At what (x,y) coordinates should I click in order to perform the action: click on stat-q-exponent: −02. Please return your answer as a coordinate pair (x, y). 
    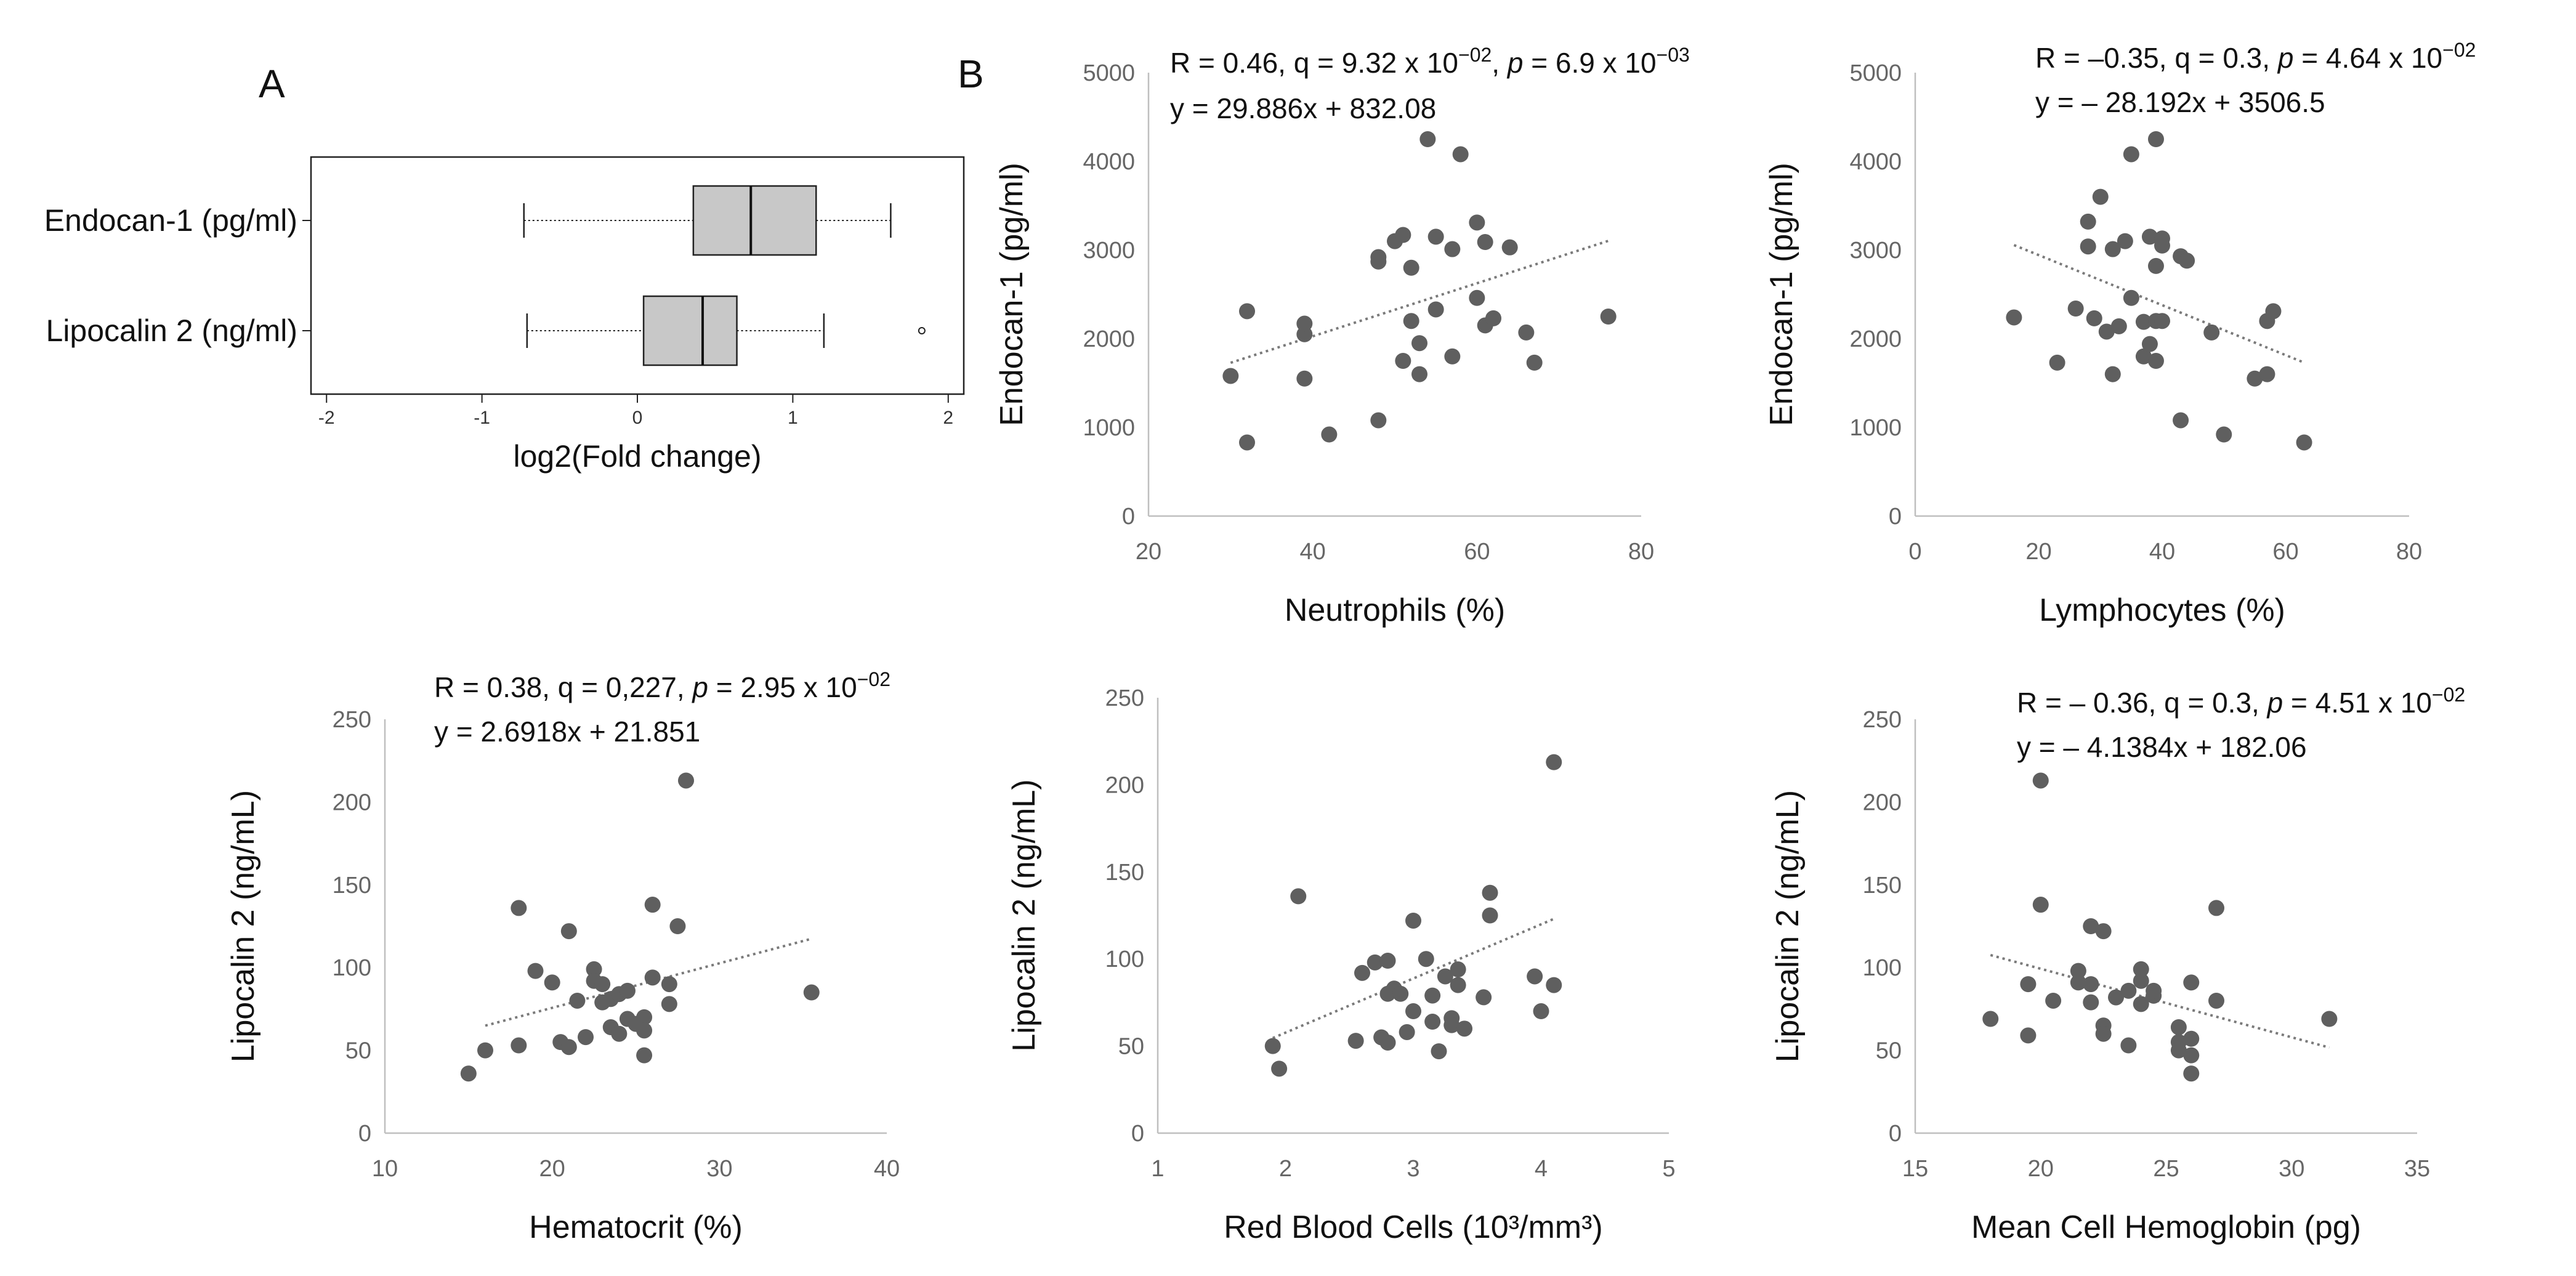
    Looking at the image, I should click on (1475, 55).